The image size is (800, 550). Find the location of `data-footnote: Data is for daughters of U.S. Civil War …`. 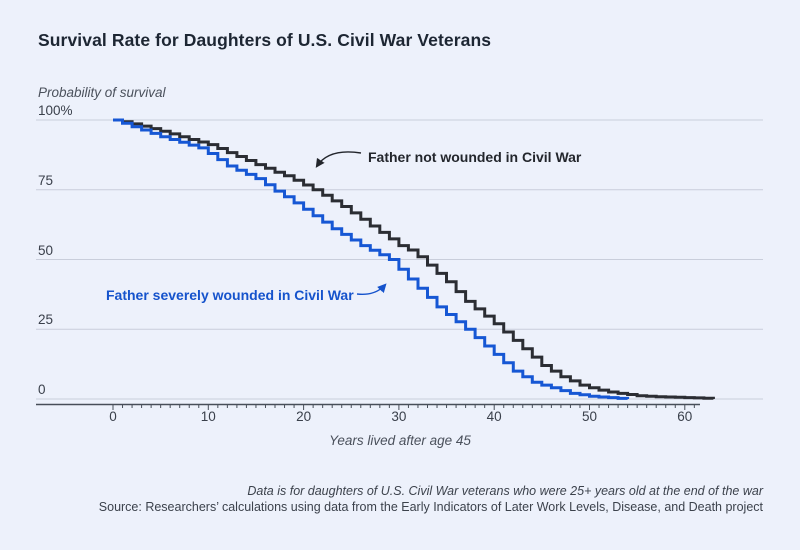

data-footnote: Data is for daughters of U.S. Civil War … is located at coordinates (505, 491).